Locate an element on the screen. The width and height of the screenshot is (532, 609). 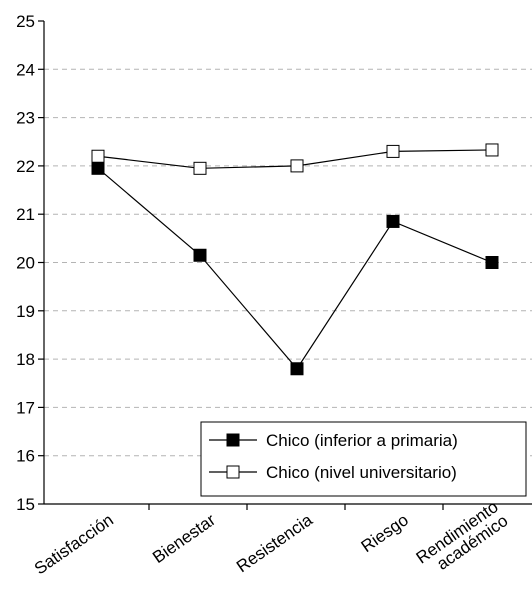
y-tick-label-25: 25 is located at coordinates (25, 21).